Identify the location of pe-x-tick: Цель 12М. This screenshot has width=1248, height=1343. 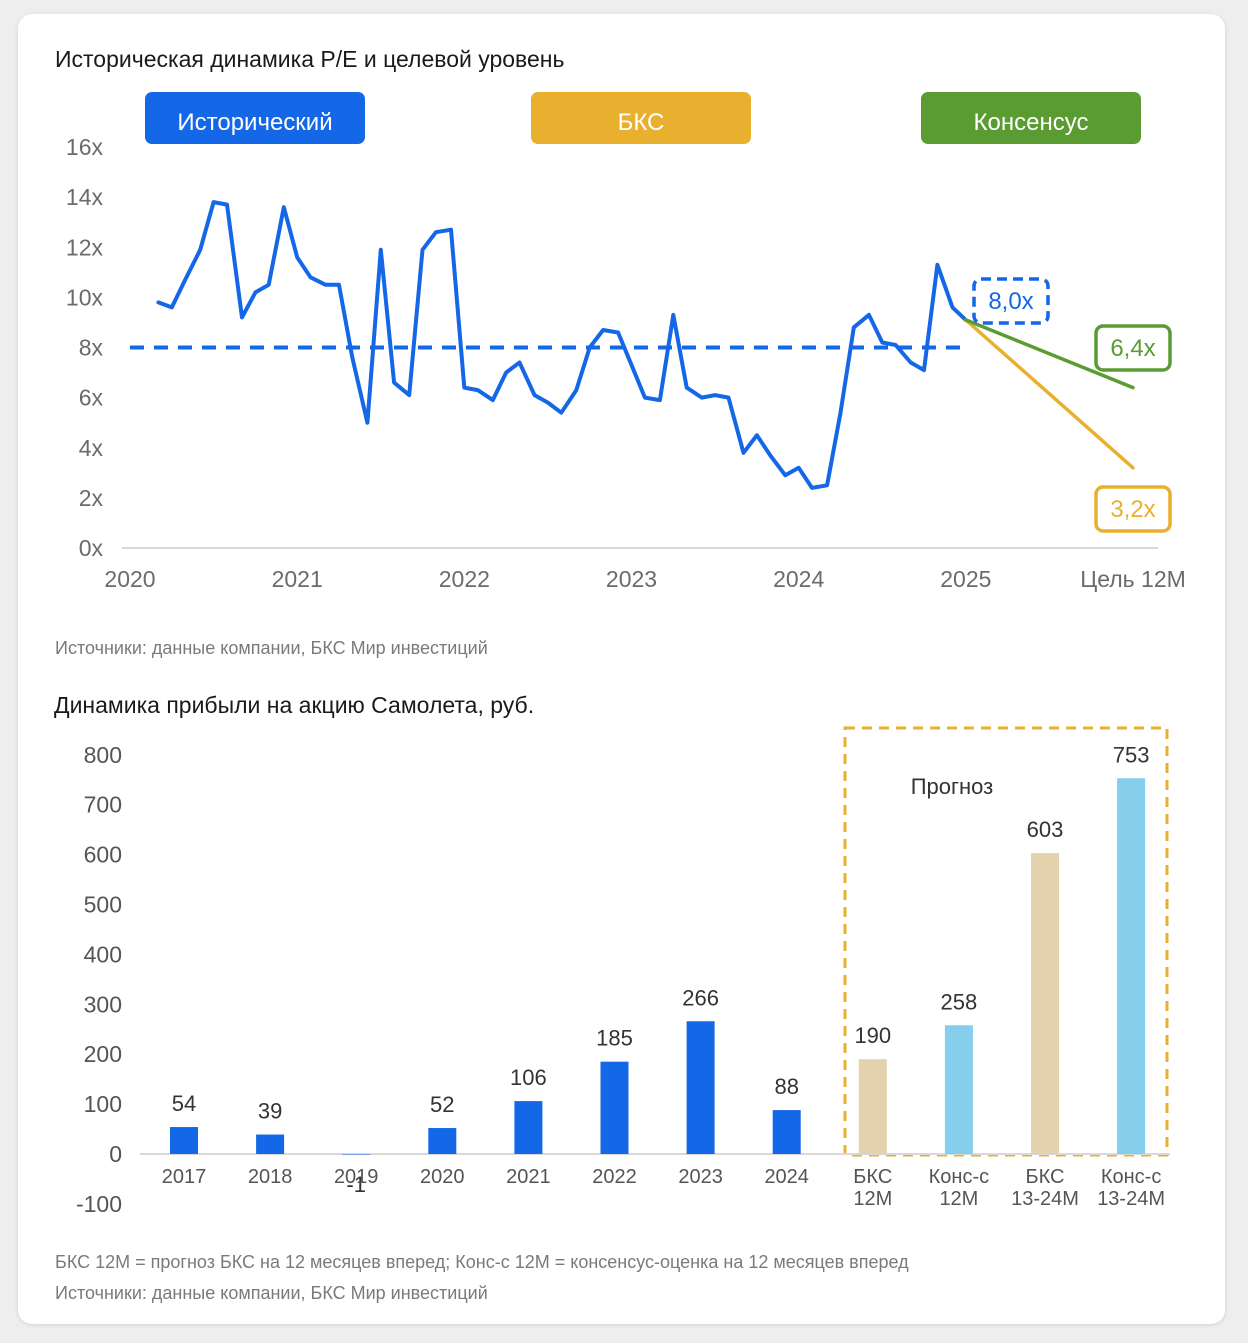
(1133, 579).